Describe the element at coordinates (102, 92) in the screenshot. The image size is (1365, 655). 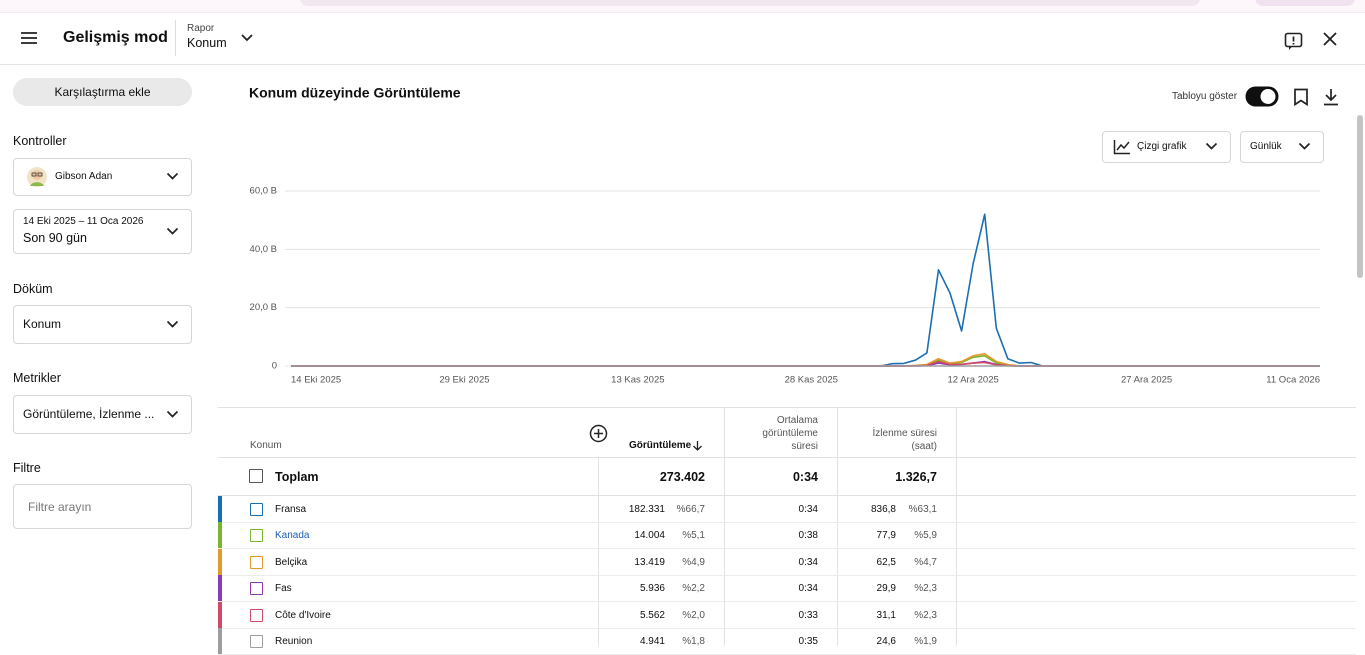
I see `compare-button: Karşılaştırma ekle` at that location.